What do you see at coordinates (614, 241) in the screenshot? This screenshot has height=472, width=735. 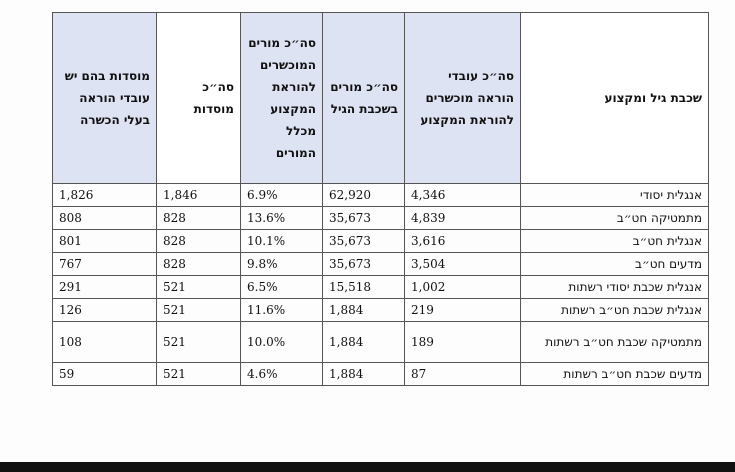 I see `cell-grade-subject: אנגלית חט״ב` at bounding box center [614, 241].